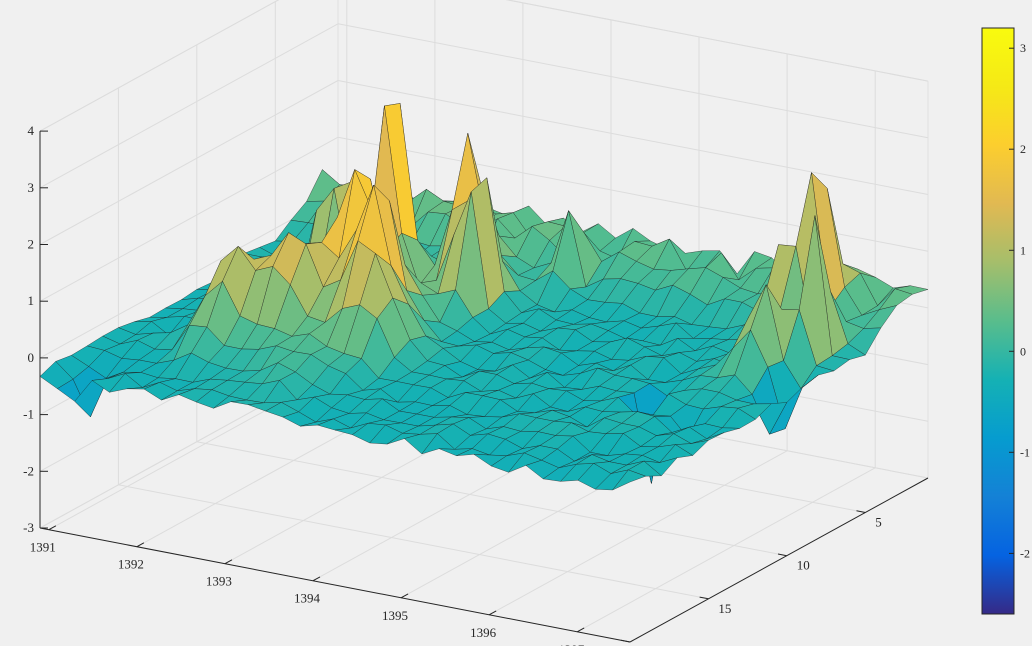 This screenshot has width=1032, height=646. I want to click on z-tick-label: -1, so click(28, 414).